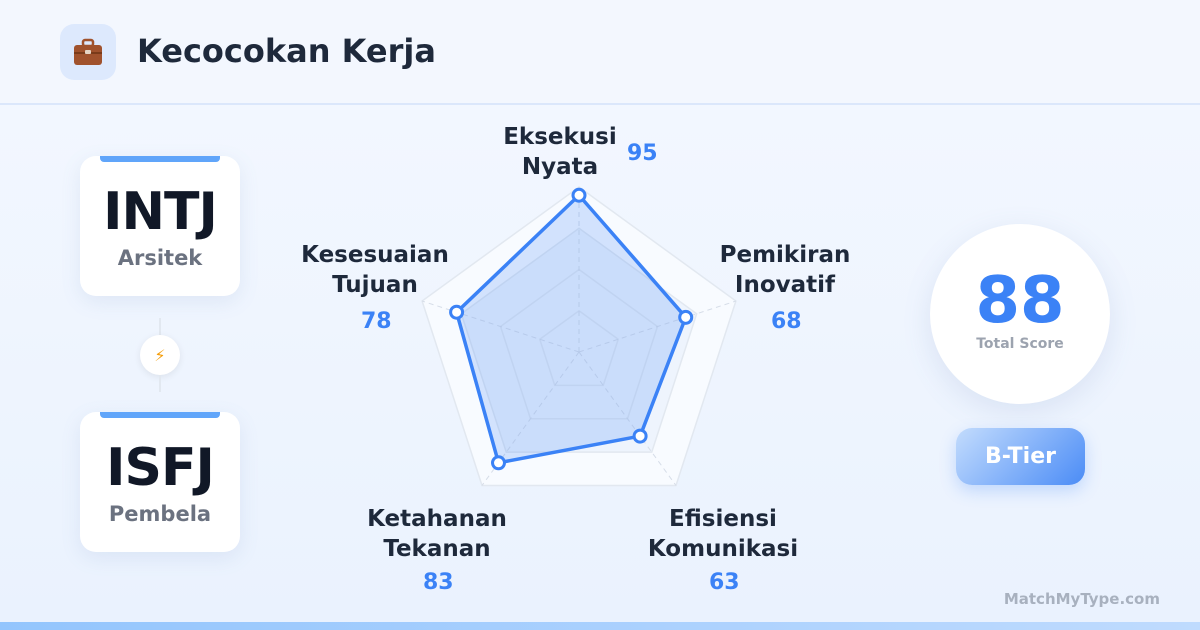  What do you see at coordinates (642, 153) in the screenshot?
I see `axis-value: 95` at bounding box center [642, 153].